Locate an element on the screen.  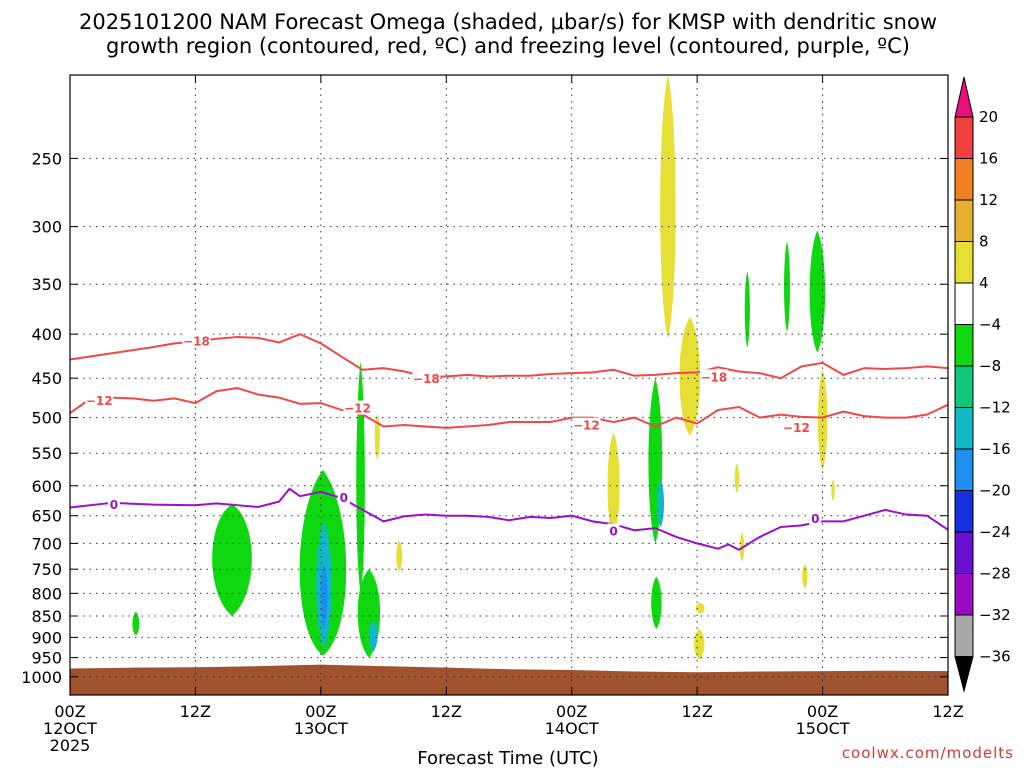
x-tick-label-60-0: 12Z is located at coordinates (696, 711).